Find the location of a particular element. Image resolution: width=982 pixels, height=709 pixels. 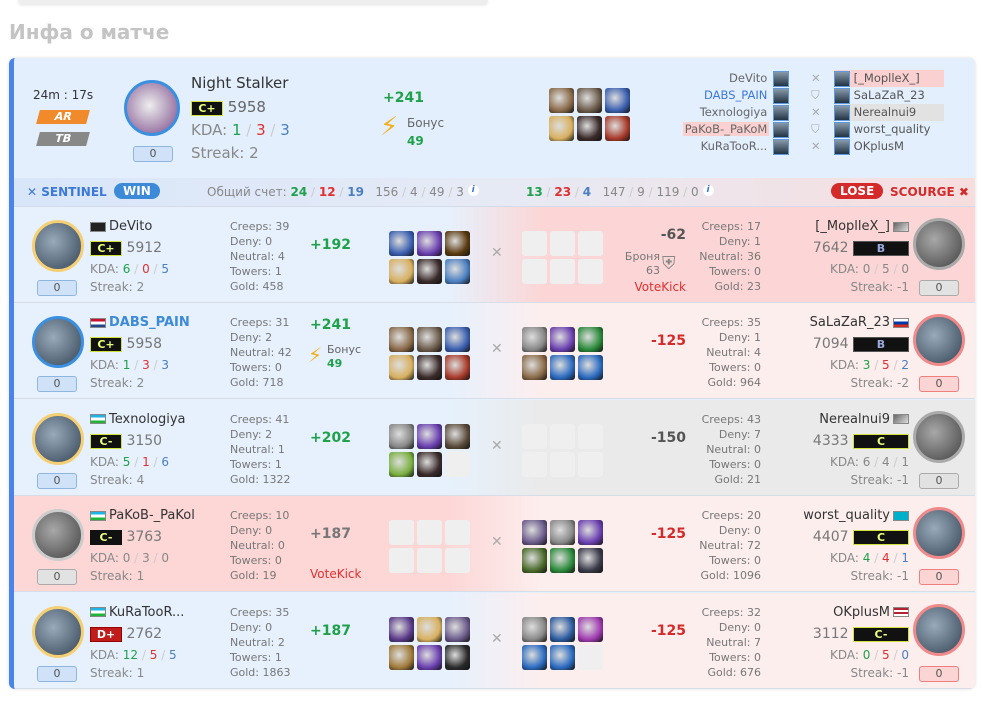

player-link: OKplusM is located at coordinates (878, 146).